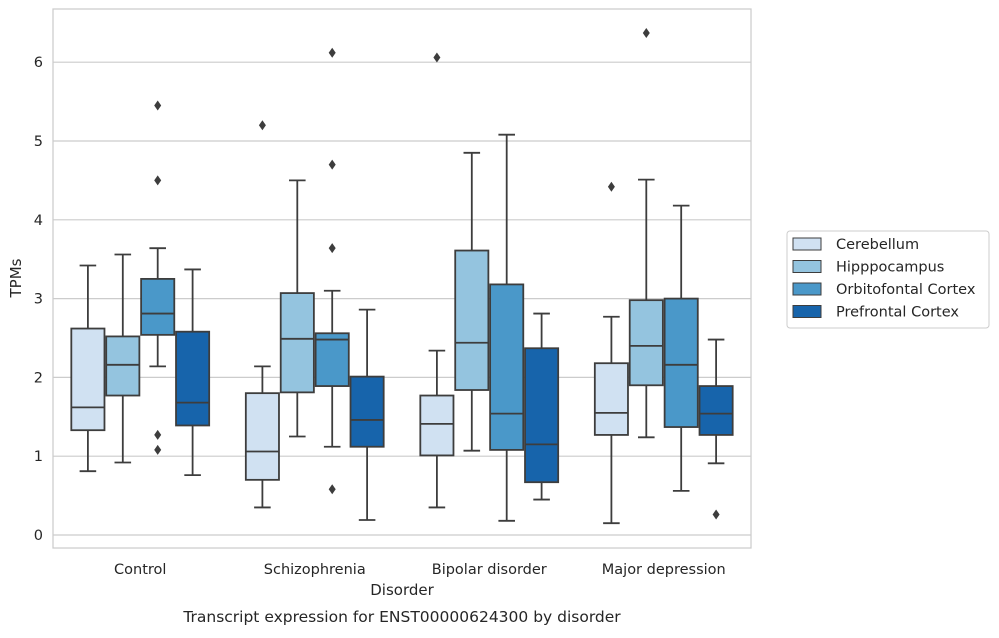  I want to click on y-axis-label: TPMs, so click(16, 278).